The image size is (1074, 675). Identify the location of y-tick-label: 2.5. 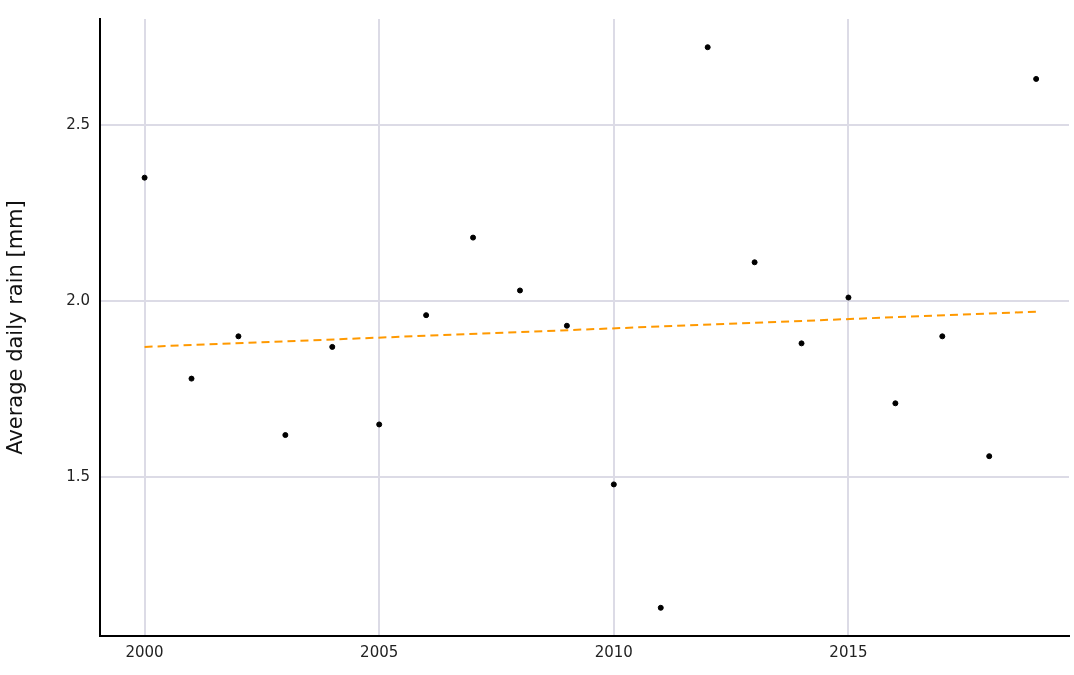
(78, 123).